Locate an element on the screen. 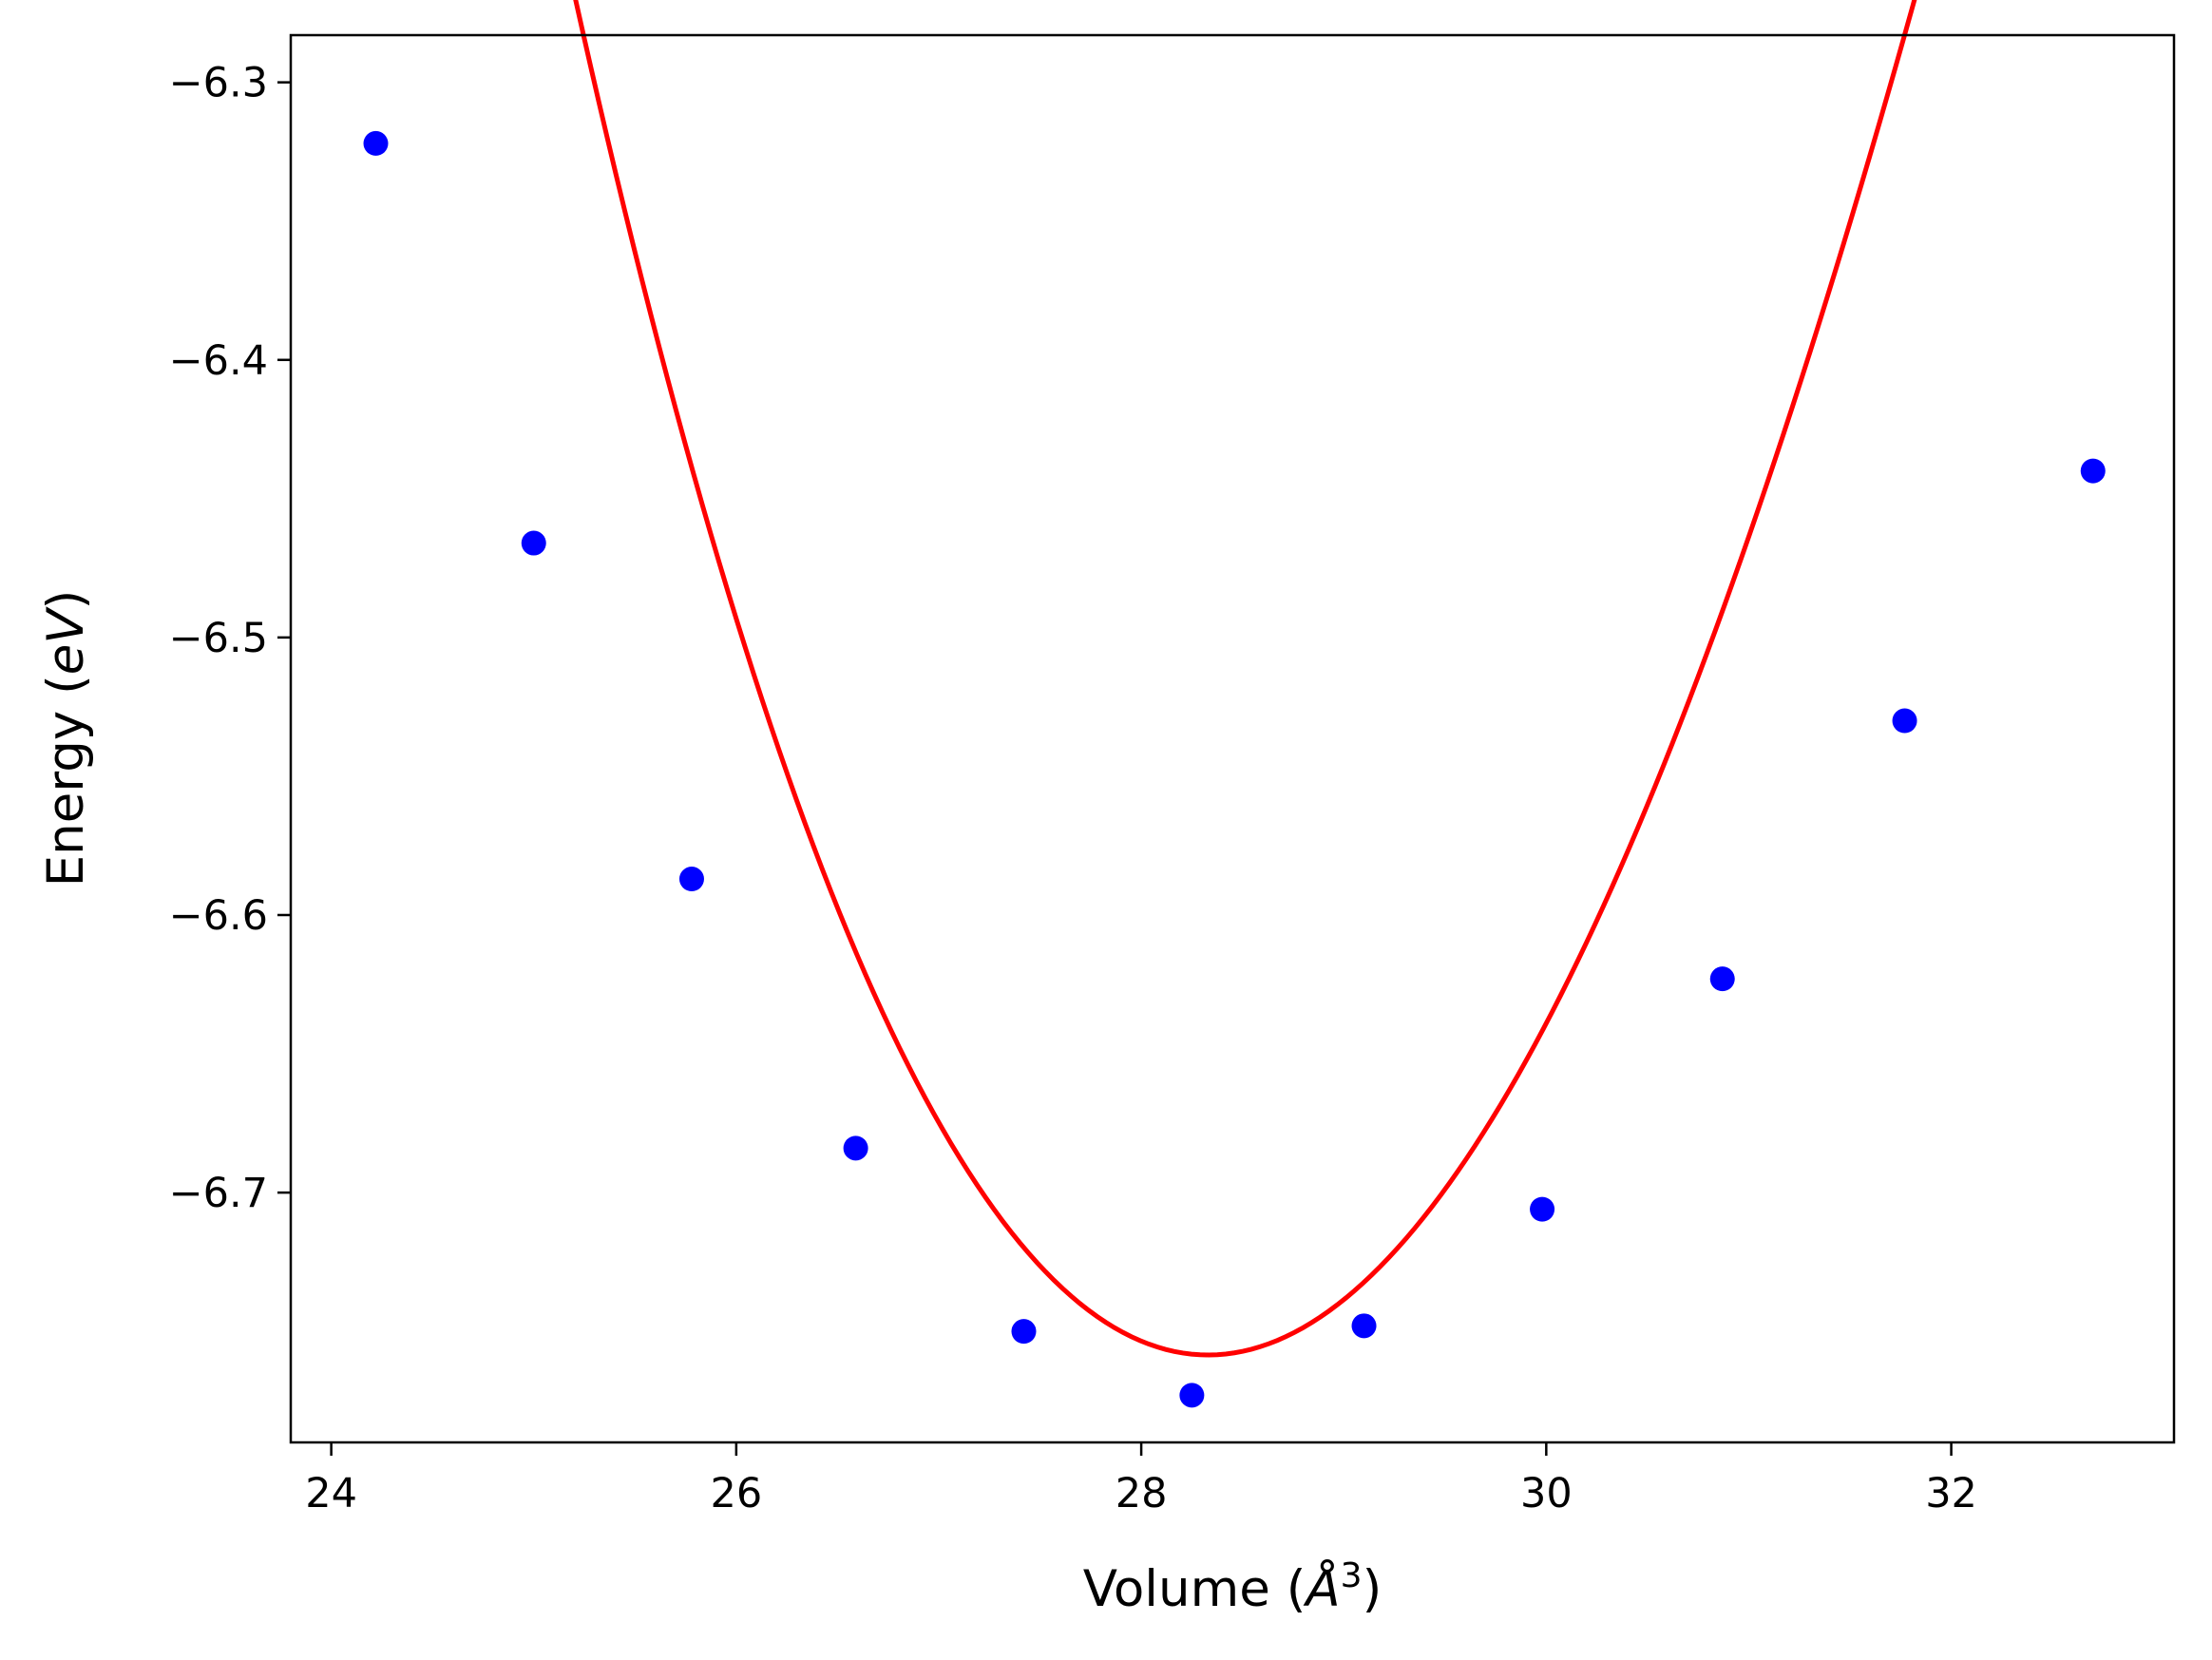  x-axis-label: Volume (Å3) is located at coordinates (1233, 1587).